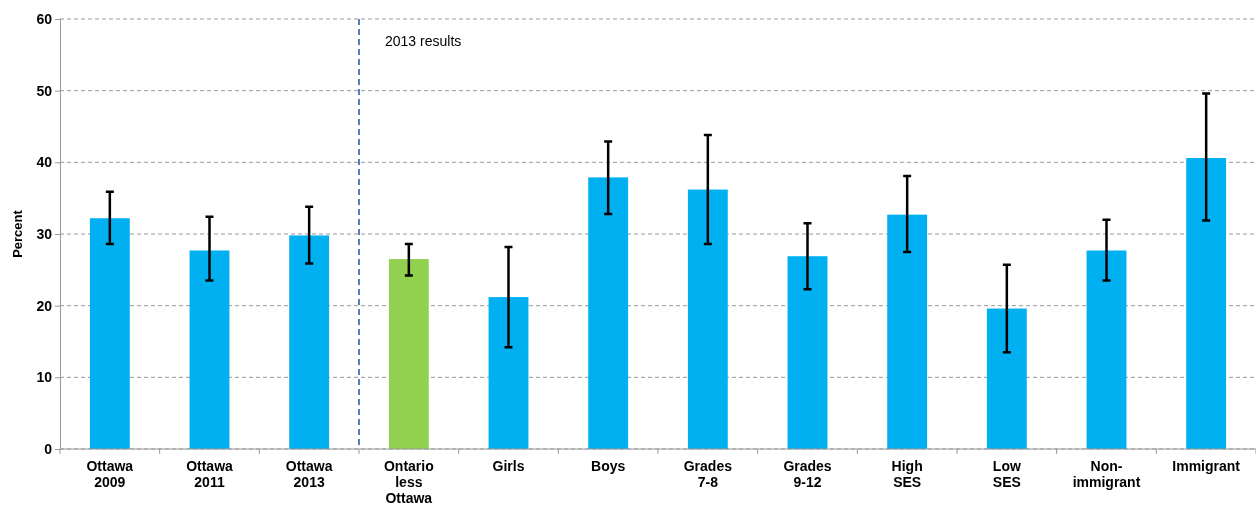 The height and width of the screenshot is (518, 1256). I want to click on x-tick-label: High SES, so click(907, 474).